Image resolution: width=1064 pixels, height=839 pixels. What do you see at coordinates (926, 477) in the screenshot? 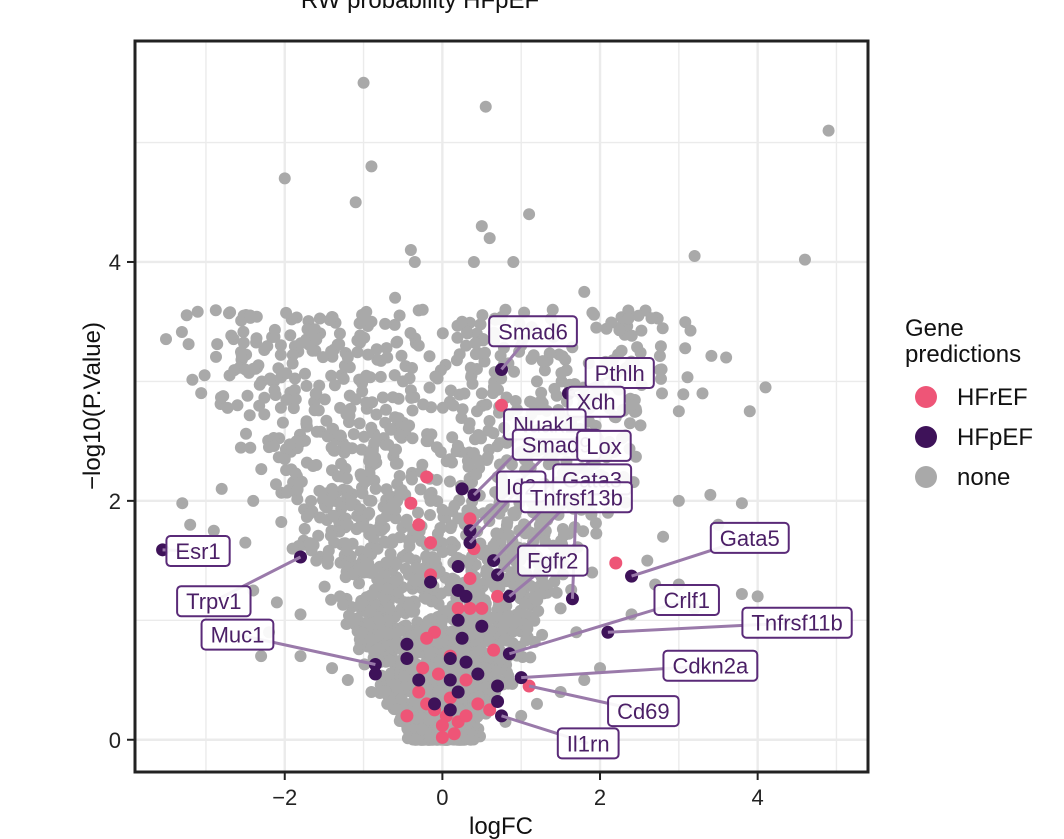
I see `legend-key-none` at bounding box center [926, 477].